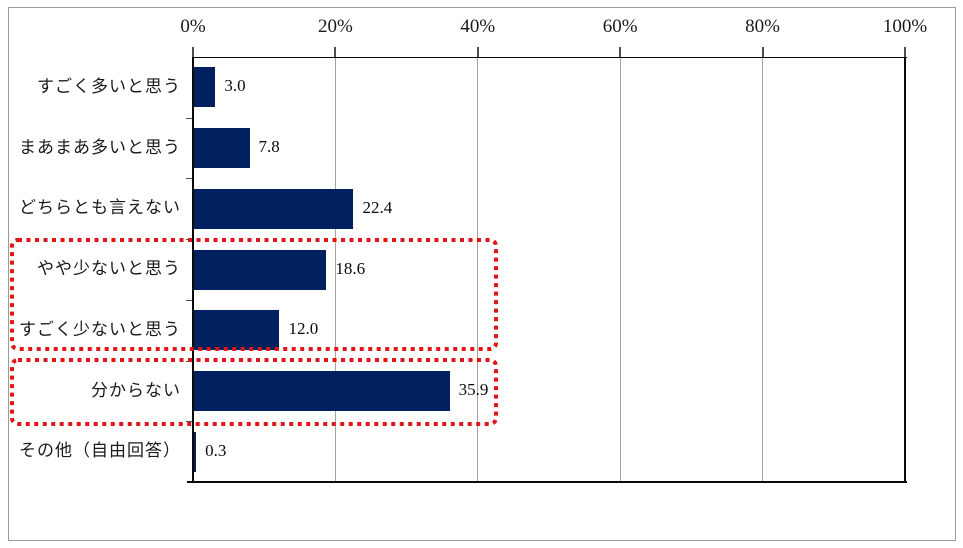 This screenshot has width=963, height=548. What do you see at coordinates (100, 329) in the screenshot?
I see `category-label: すごく少ないと思う` at bounding box center [100, 329].